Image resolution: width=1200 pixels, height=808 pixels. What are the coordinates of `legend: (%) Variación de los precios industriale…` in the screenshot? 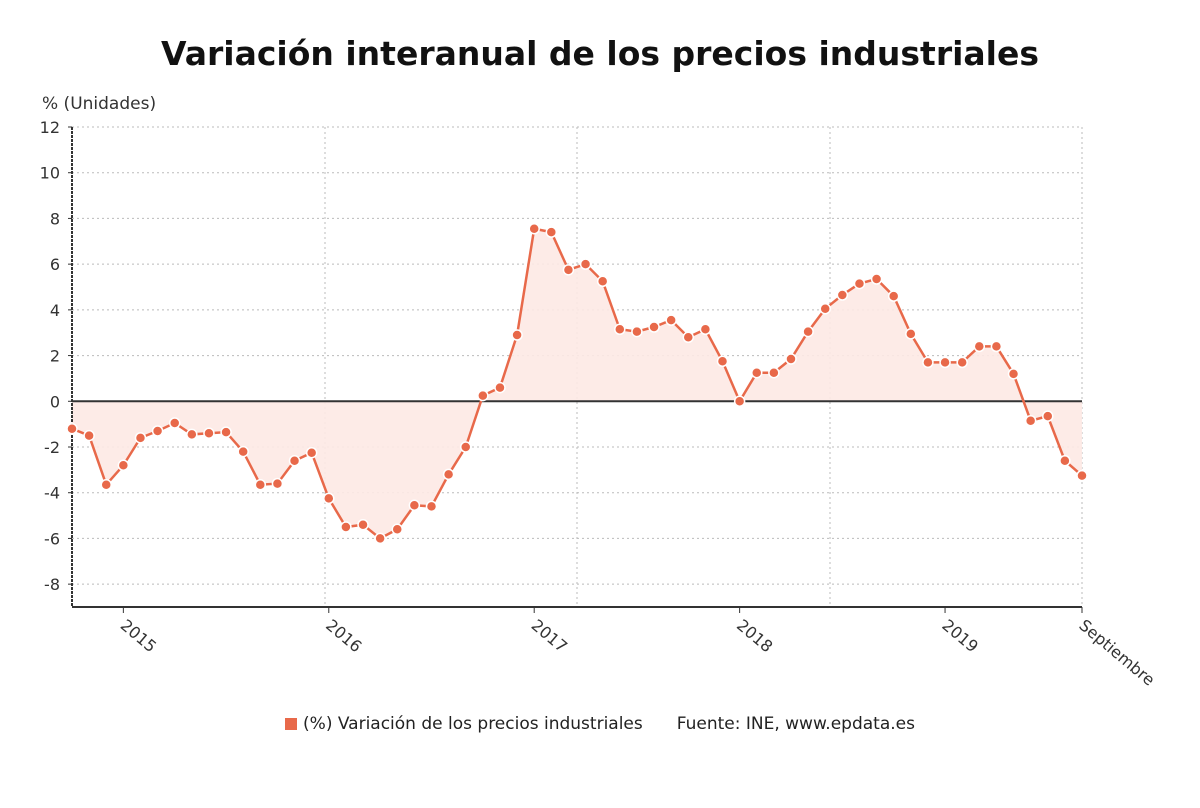 It's located at (600, 724).